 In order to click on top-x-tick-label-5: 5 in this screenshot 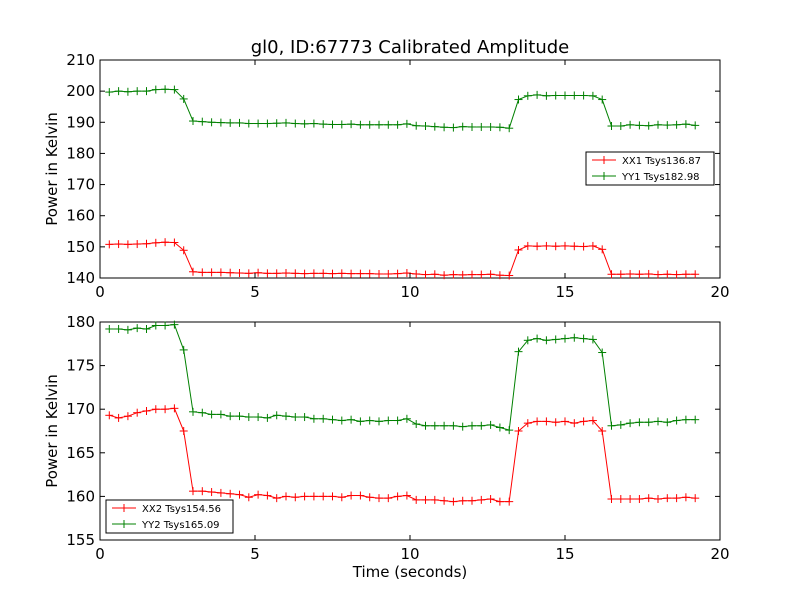, I will do `click(255, 292)`.